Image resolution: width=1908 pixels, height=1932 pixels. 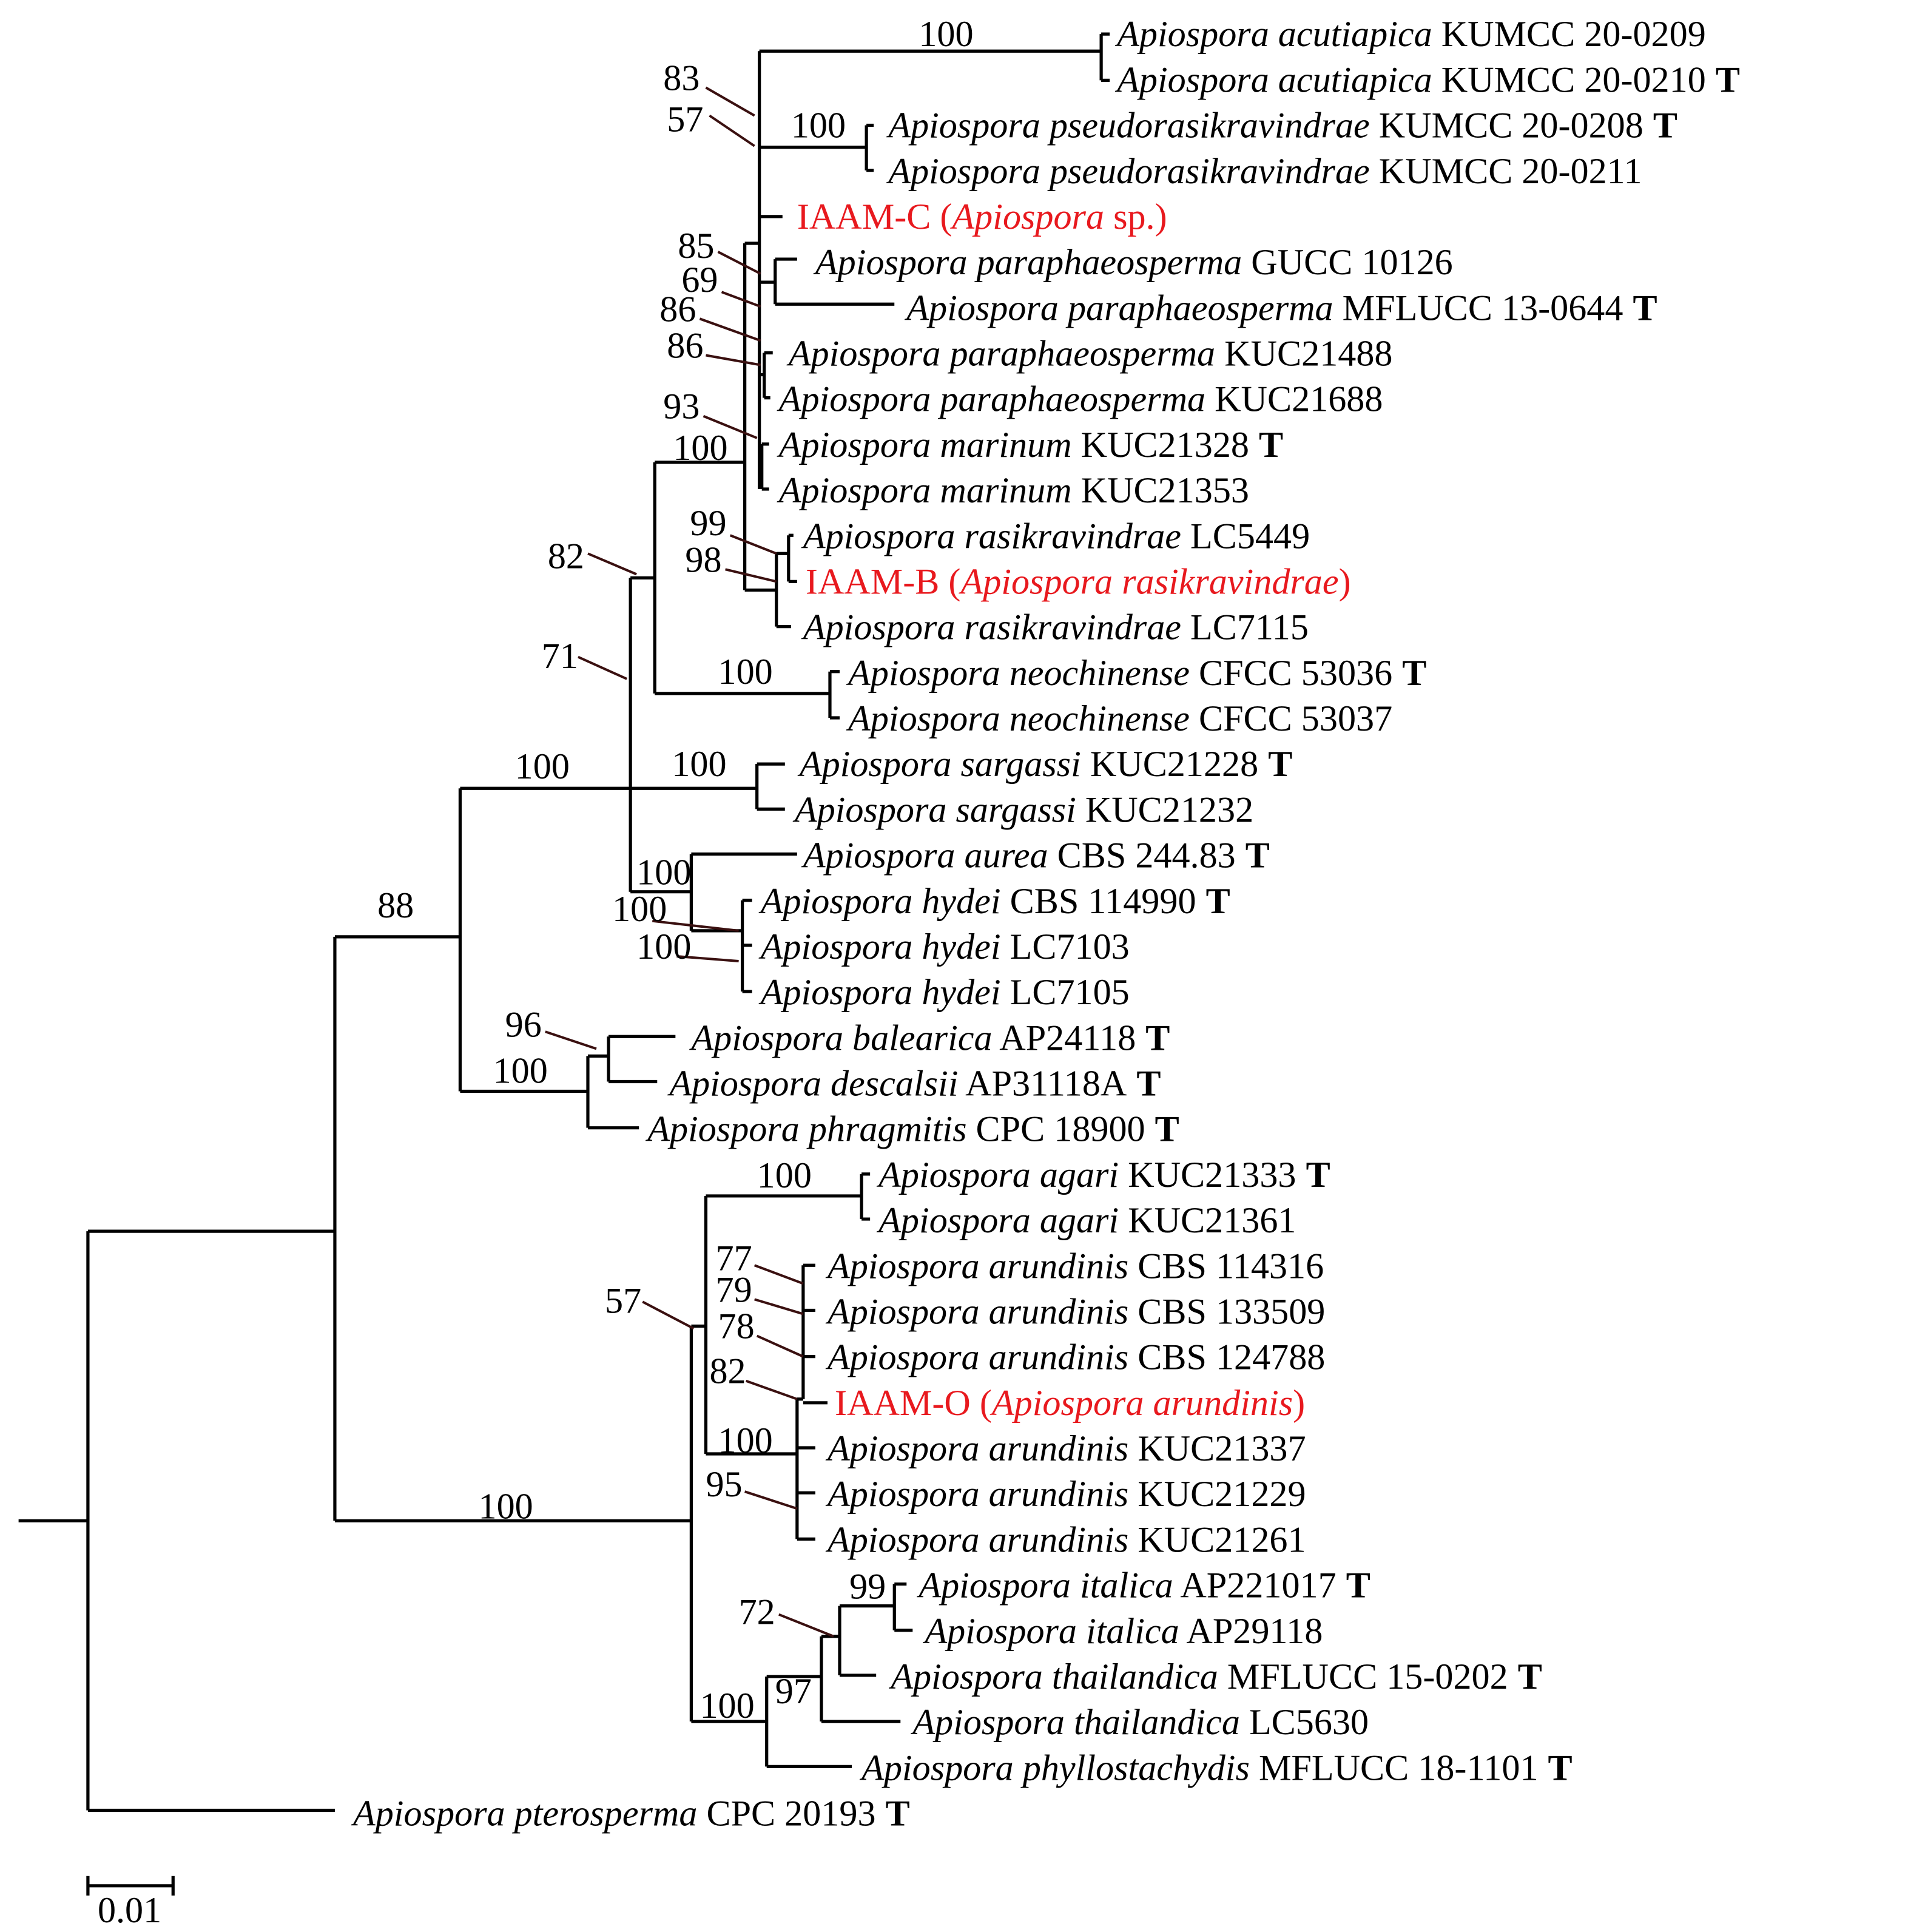 I want to click on taxon-text: CBS 114316, so click(x=1226, y=1266).